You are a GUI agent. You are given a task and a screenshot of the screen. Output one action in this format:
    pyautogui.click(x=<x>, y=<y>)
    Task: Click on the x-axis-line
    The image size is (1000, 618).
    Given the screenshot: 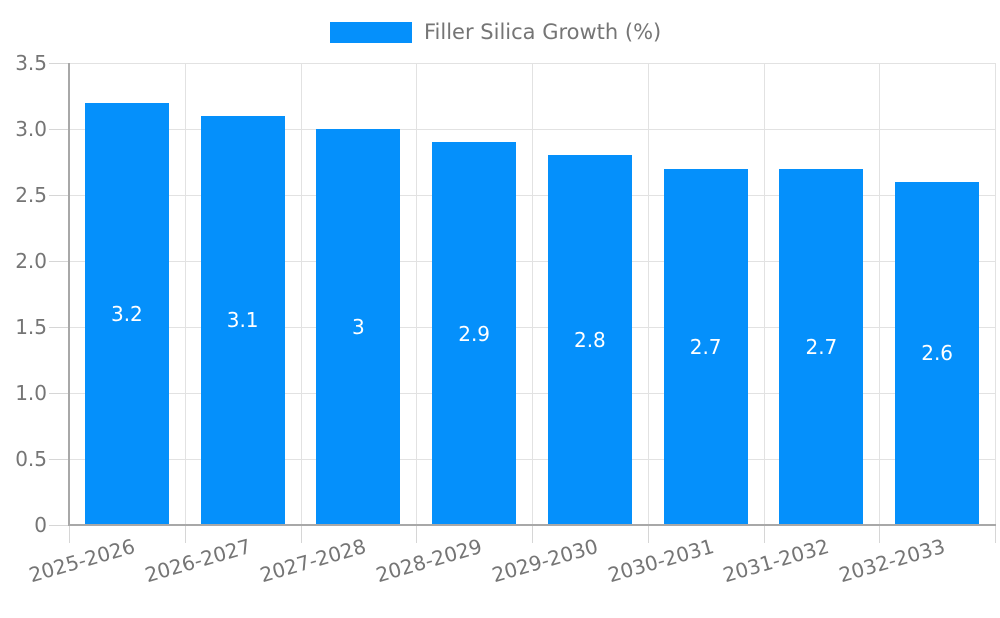 What is the action you would take?
    pyautogui.click(x=532, y=525)
    